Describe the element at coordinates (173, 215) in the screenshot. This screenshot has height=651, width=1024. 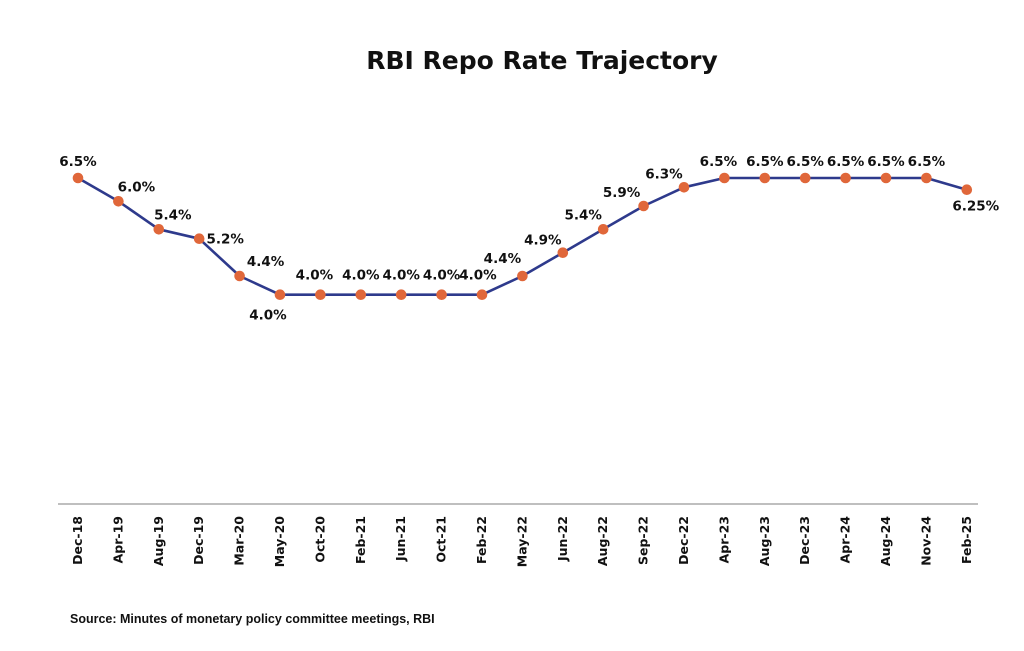
I see `data-label-aug-19: 5.4%` at that location.